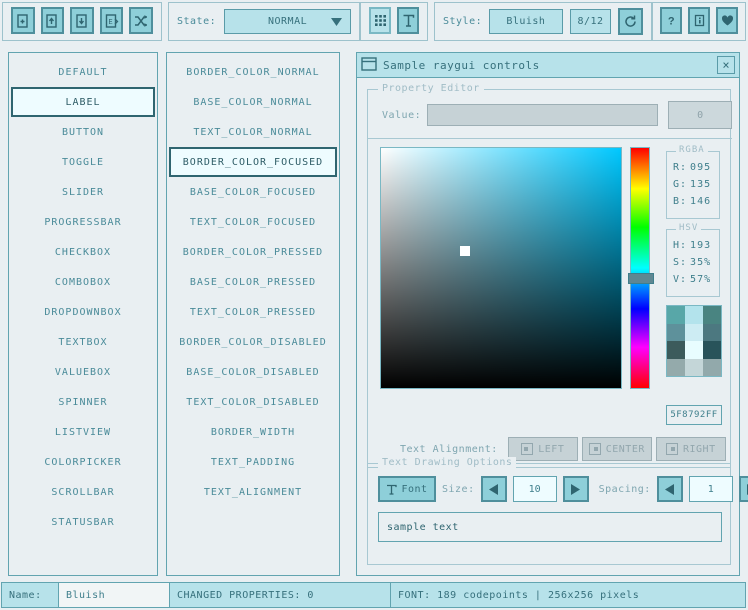 Image resolution: width=748 pixels, height=610 pixels. I want to click on control-list-item: COMBOBOX, so click(83, 282).